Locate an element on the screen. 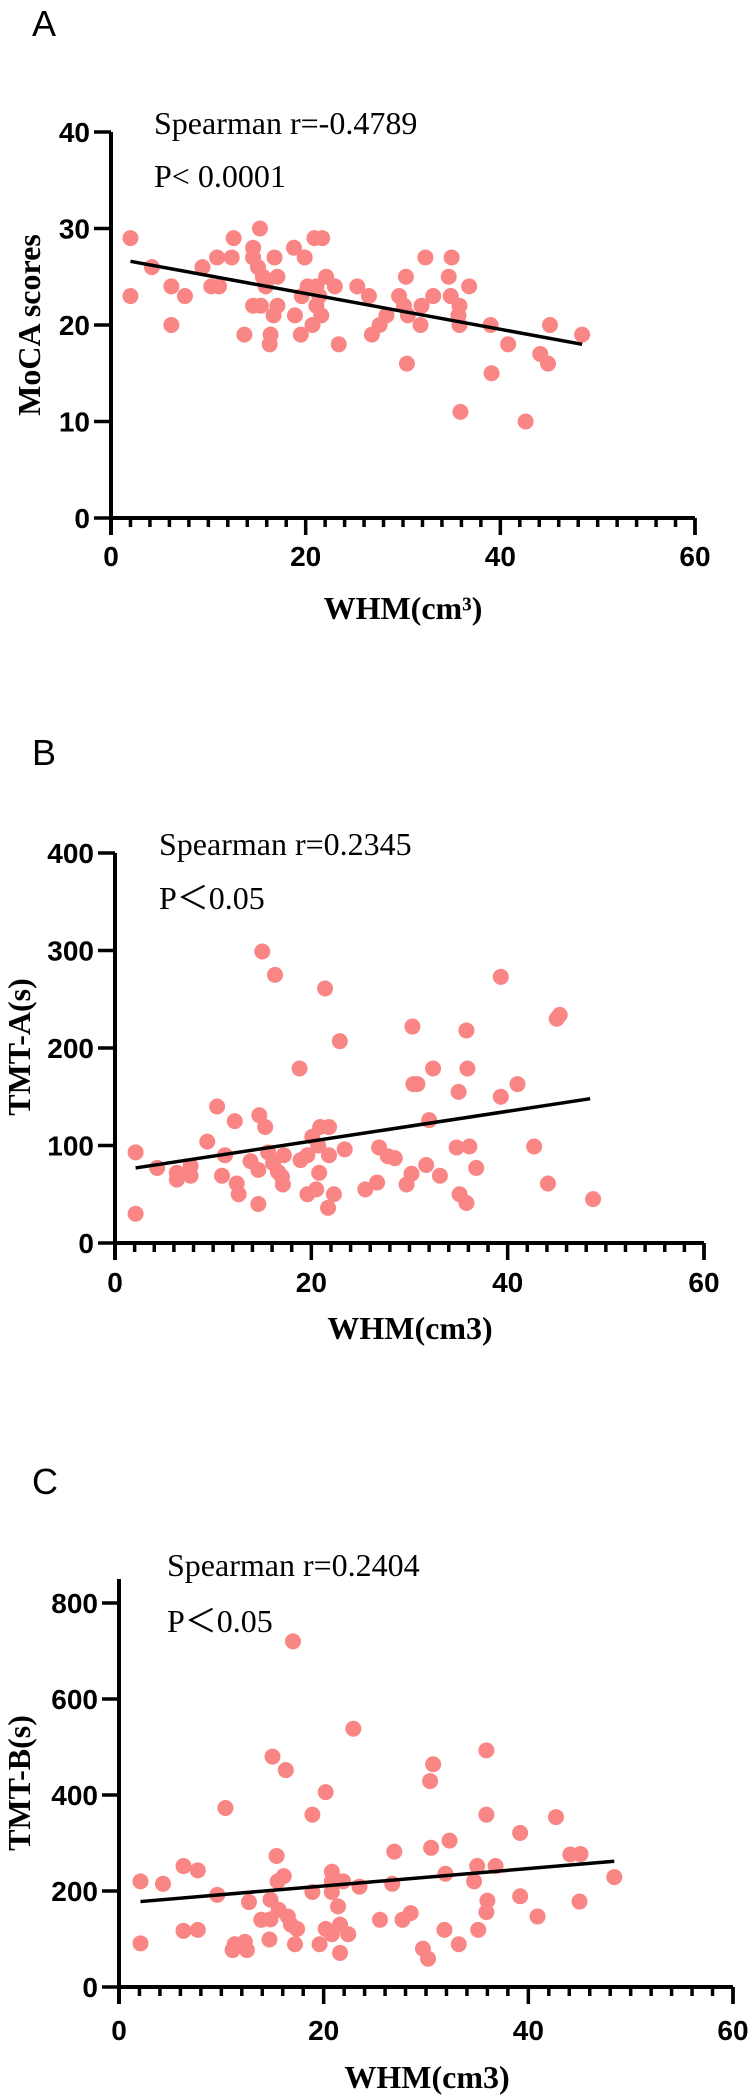 This screenshot has height=2098, width=749. x-tick-label: 60 is located at coordinates (703, 1282).